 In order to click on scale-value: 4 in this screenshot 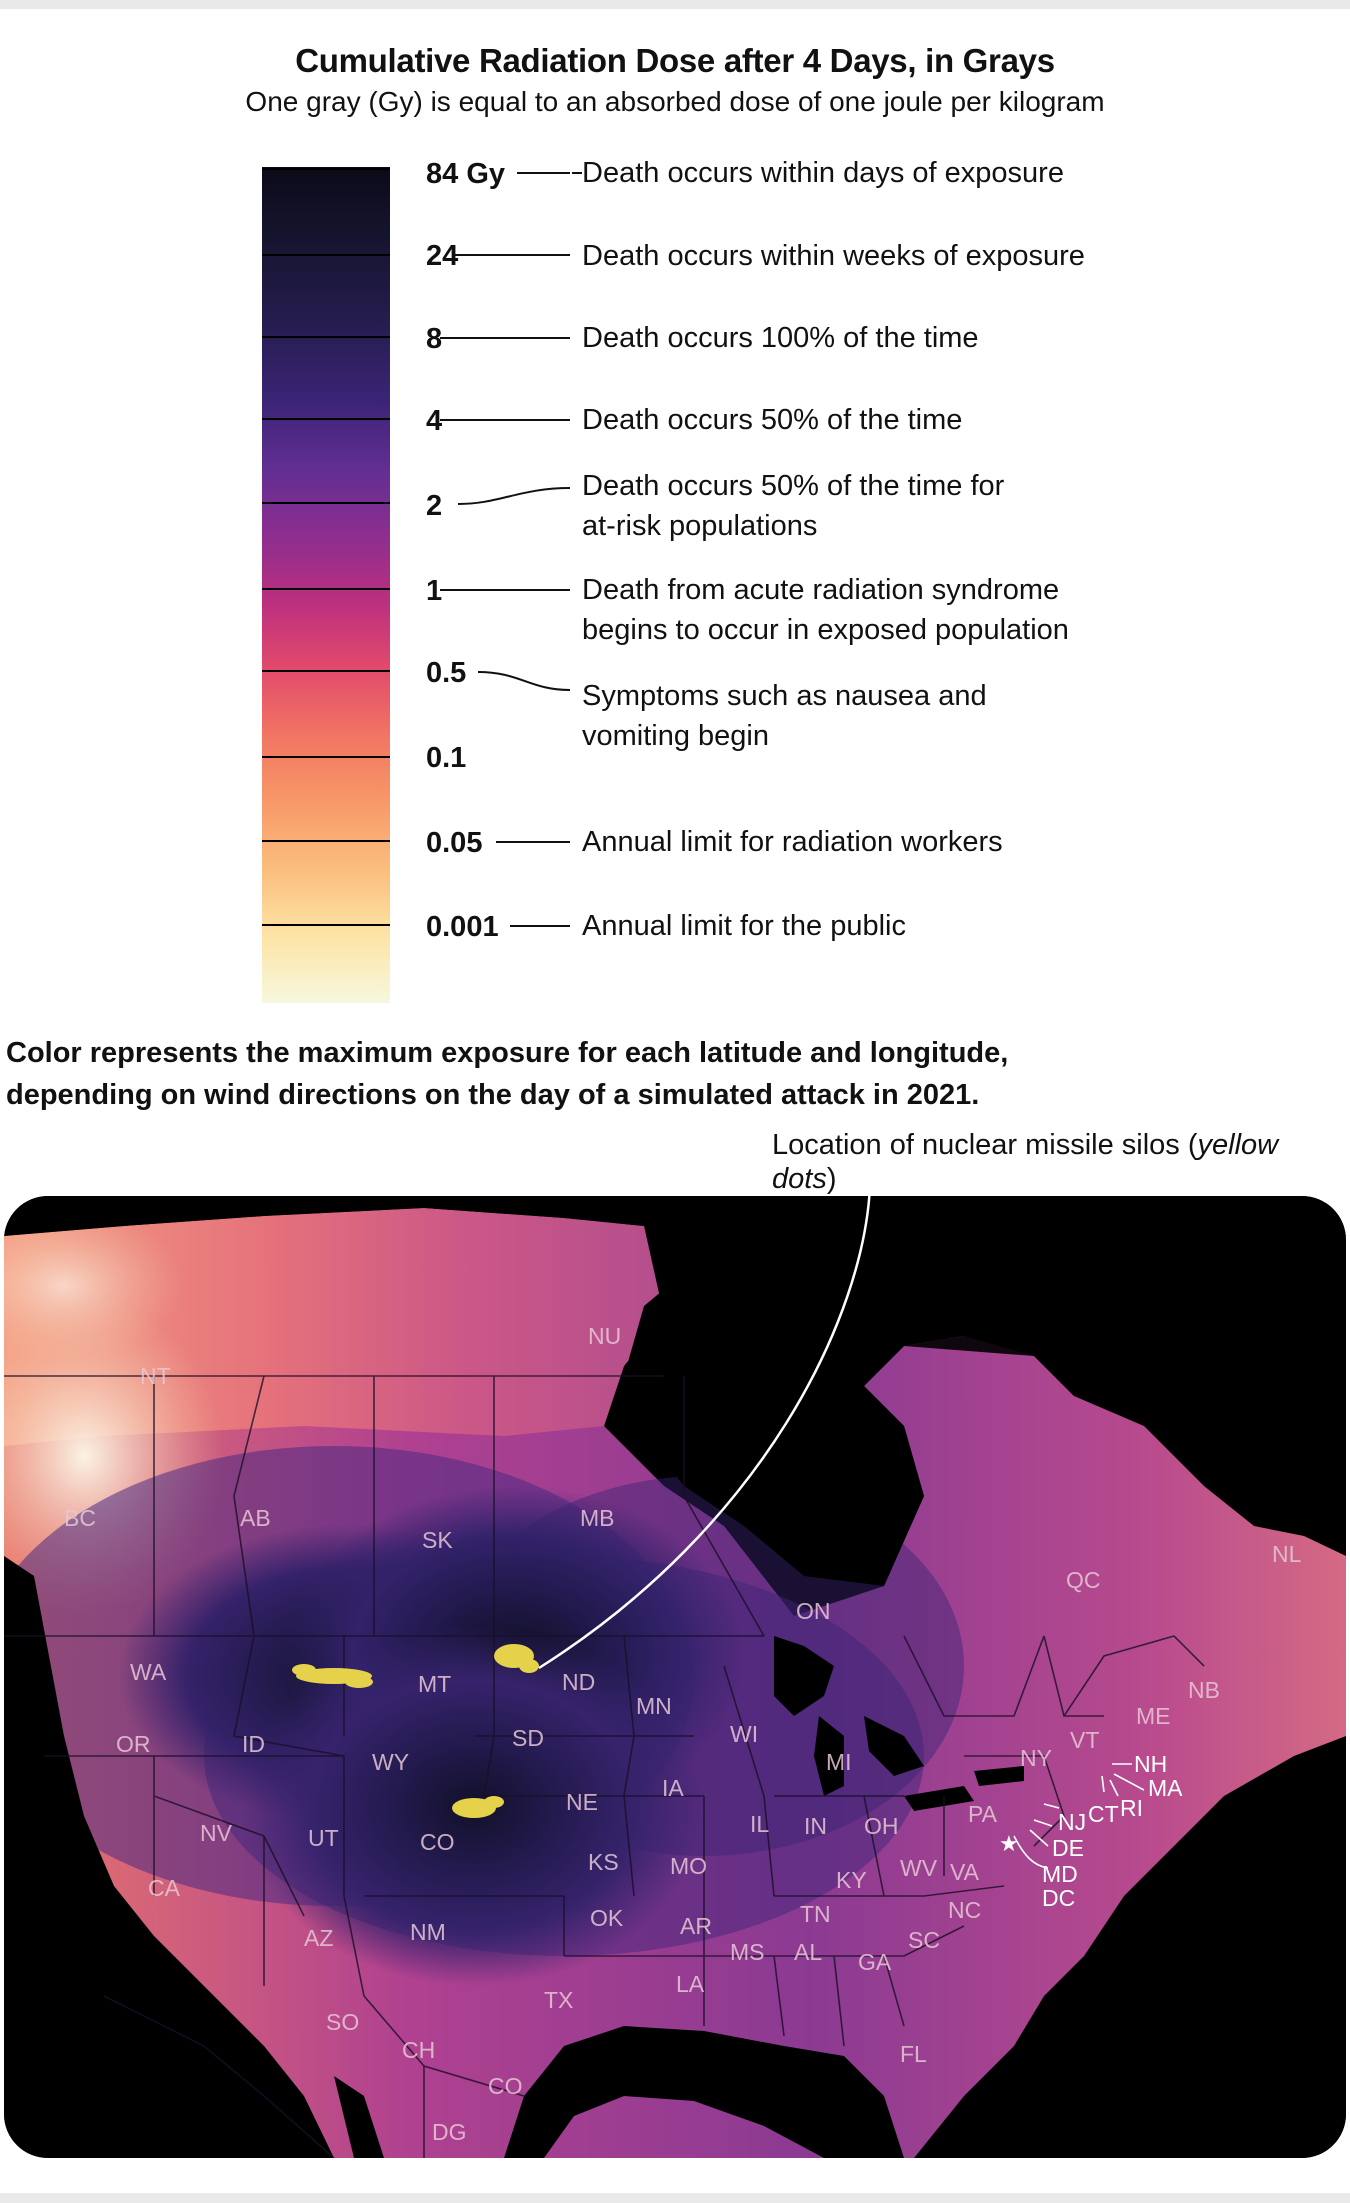, I will do `click(434, 421)`.